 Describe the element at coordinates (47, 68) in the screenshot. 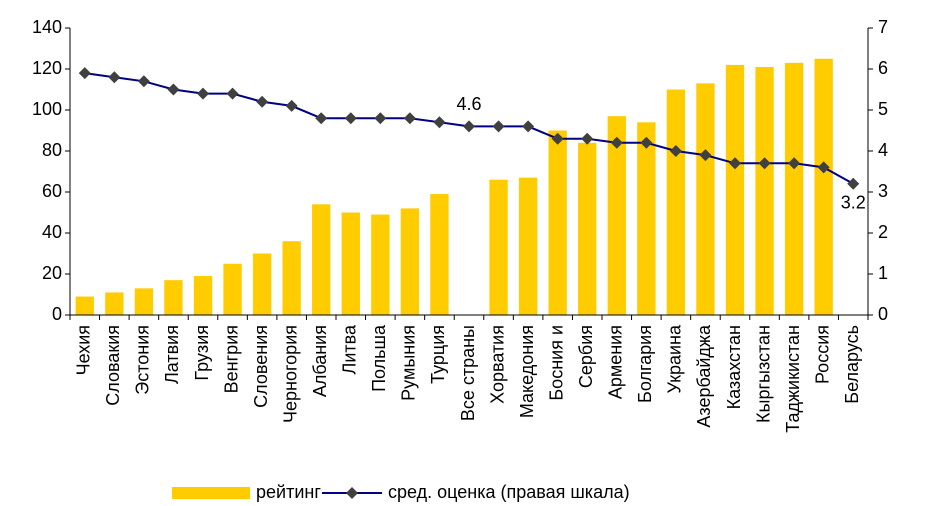

I see `y-tick-label: 120` at that location.